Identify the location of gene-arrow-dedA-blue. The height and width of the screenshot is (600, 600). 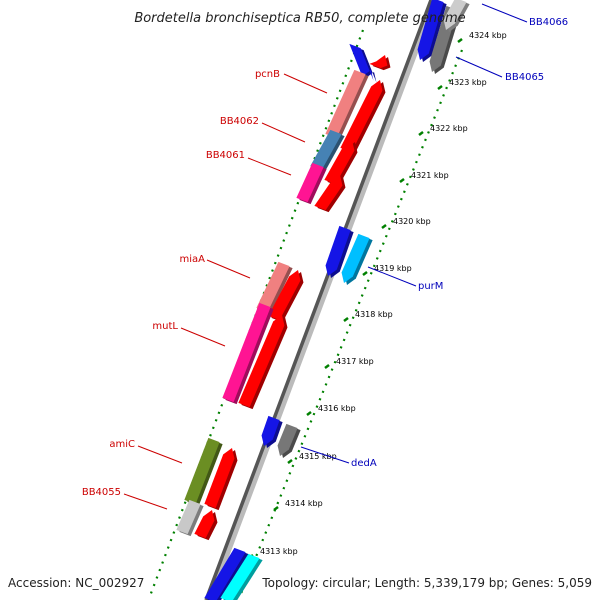
(272, 431).